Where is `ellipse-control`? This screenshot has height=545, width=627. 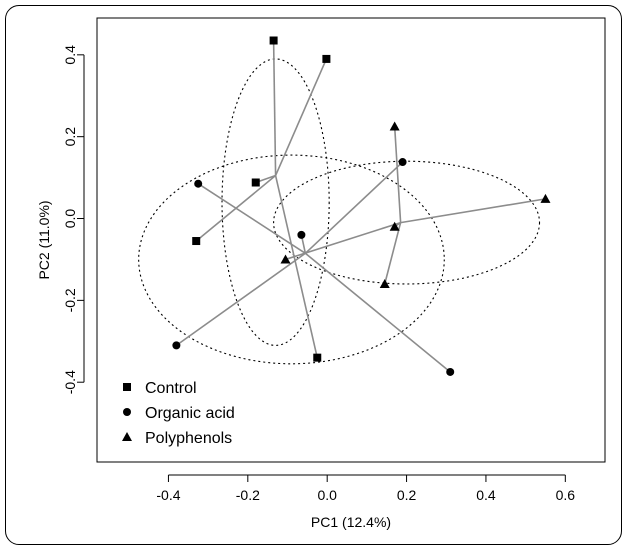 ellipse-control is located at coordinates (275, 202).